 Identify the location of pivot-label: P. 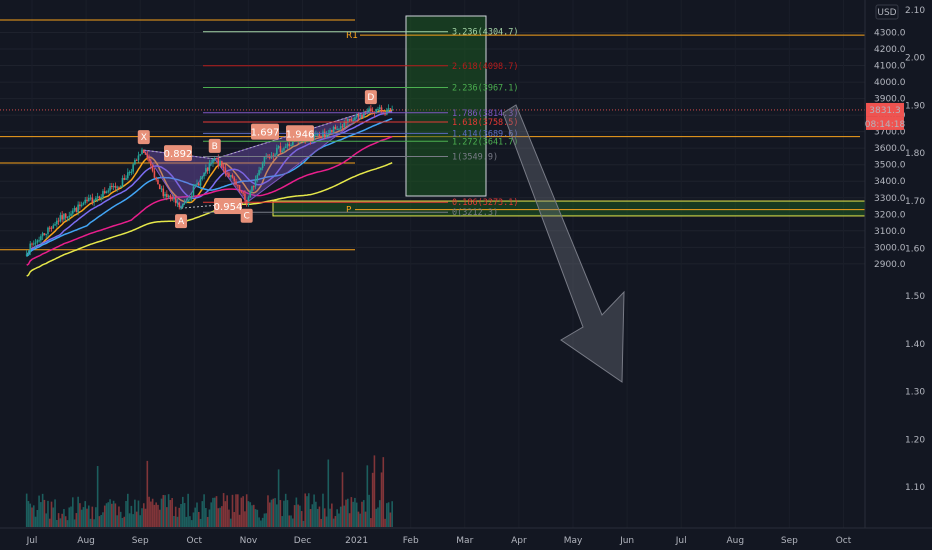
(349, 211).